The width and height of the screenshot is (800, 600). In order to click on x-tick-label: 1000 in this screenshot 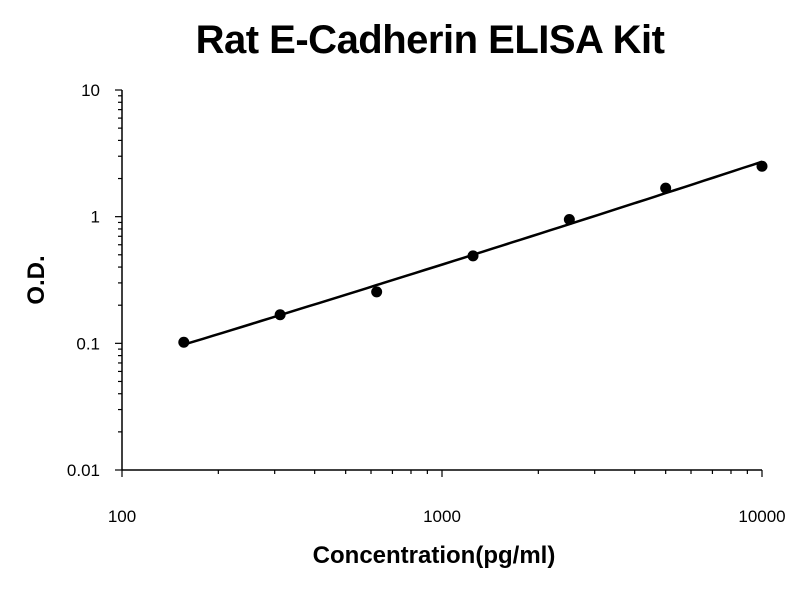, I will do `click(442, 516)`.